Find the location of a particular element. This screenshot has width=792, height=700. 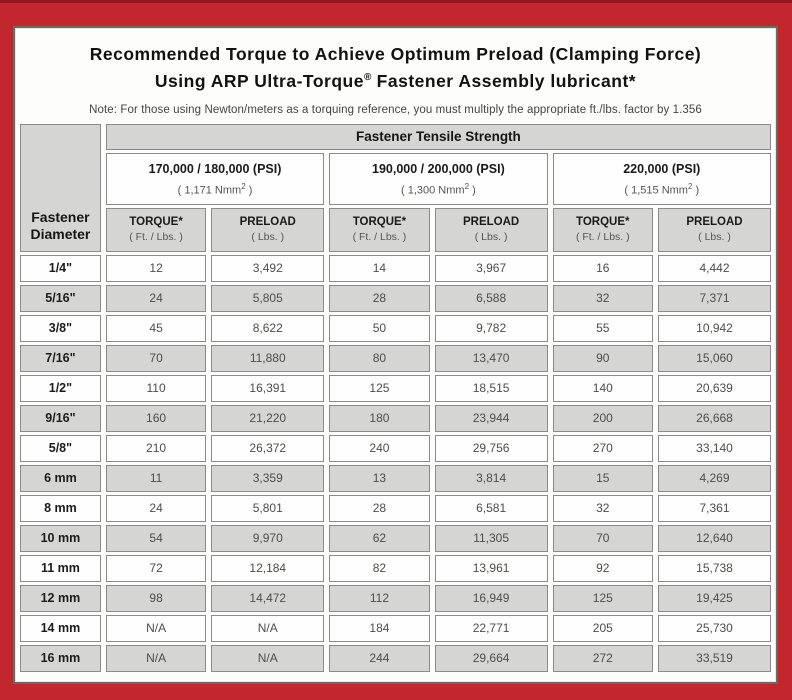

table-row: 6 mm 11 3,359 13 3,814 15 4,269 is located at coordinates (395, 478).